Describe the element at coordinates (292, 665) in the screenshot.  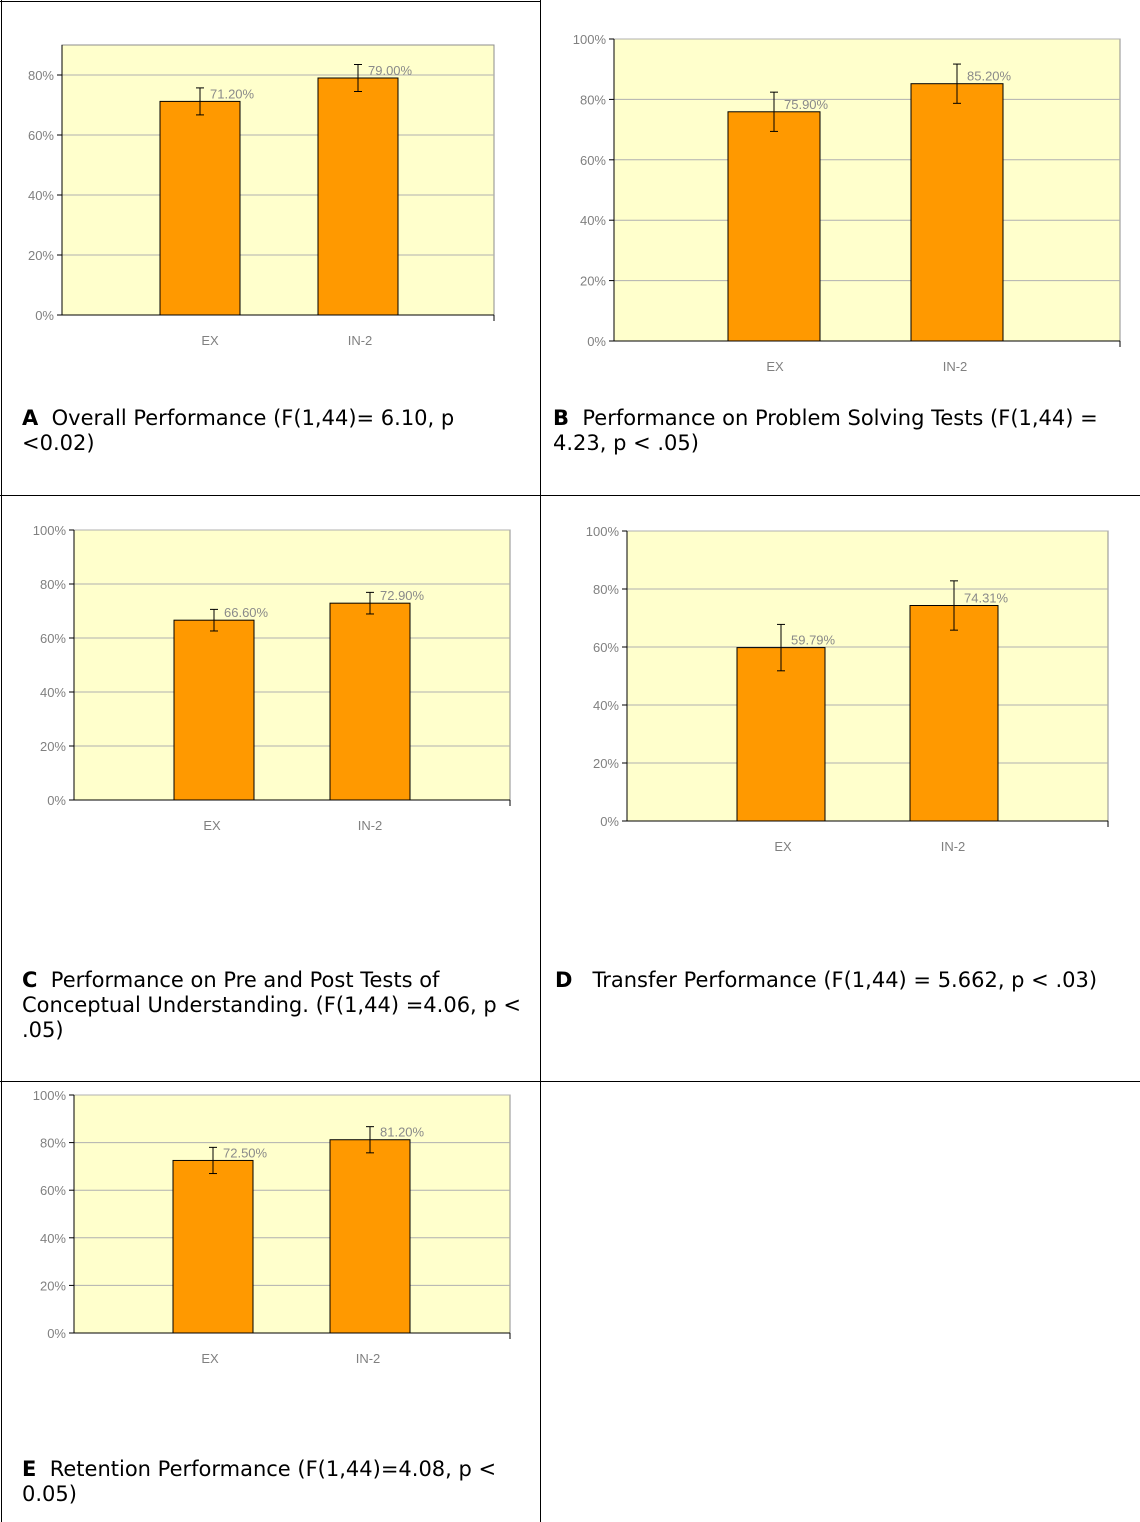
I see `chart-c-plot-area` at that location.